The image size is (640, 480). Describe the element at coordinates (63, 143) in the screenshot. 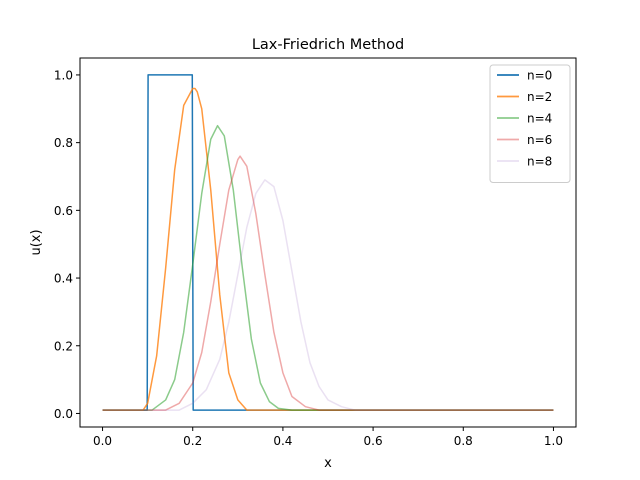

I see `y-tick-label: 0.8` at that location.